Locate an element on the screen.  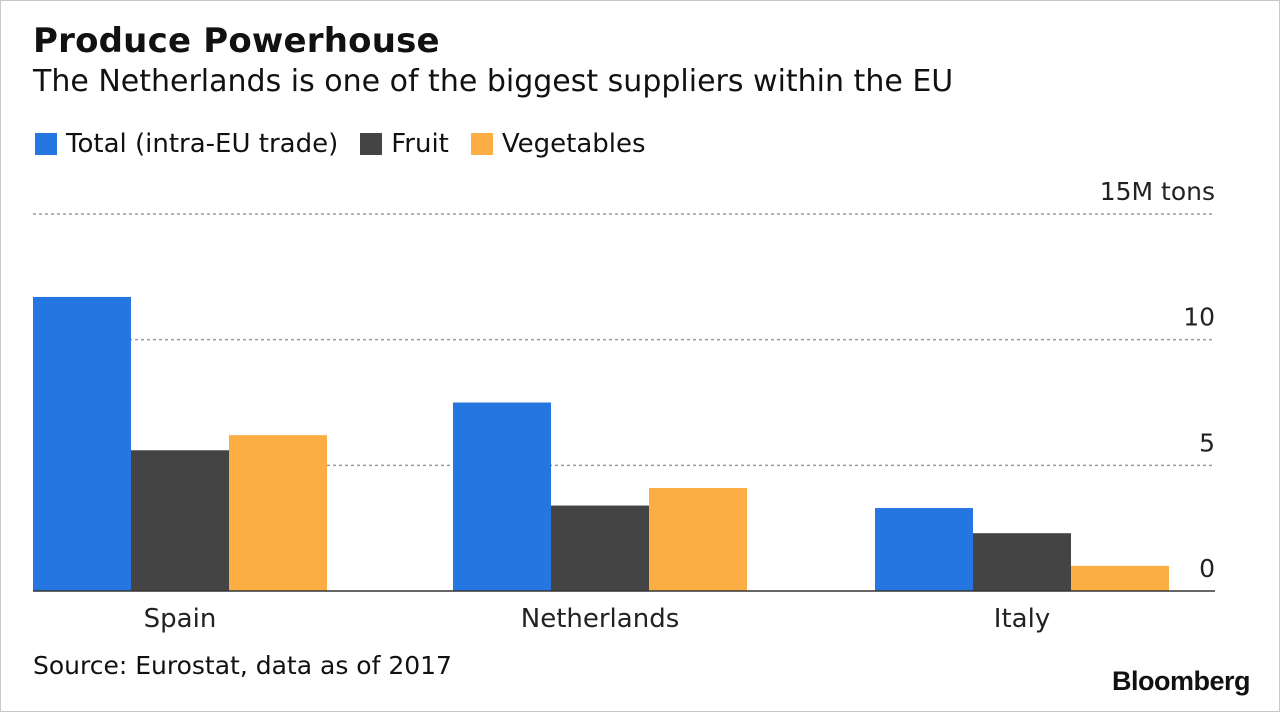
x-tick-label: Italy is located at coordinates (1022, 619).